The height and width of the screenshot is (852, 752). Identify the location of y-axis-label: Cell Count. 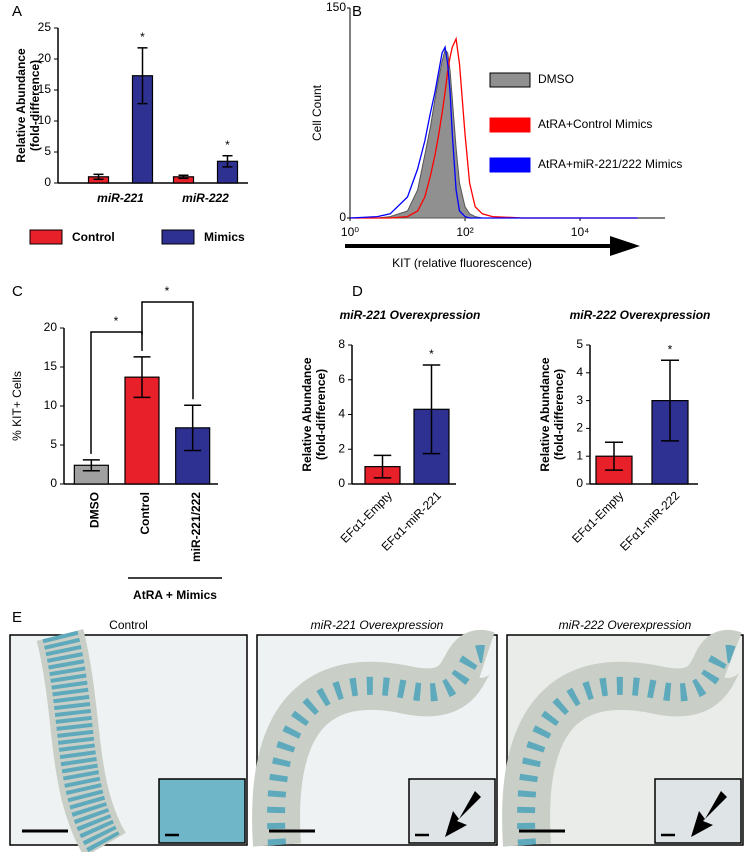
(317, 112).